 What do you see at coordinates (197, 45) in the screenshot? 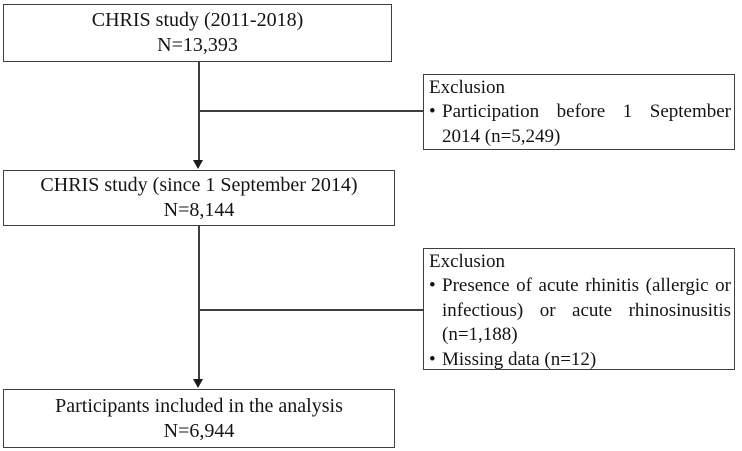
I see `box-count: N=13,393` at bounding box center [197, 45].